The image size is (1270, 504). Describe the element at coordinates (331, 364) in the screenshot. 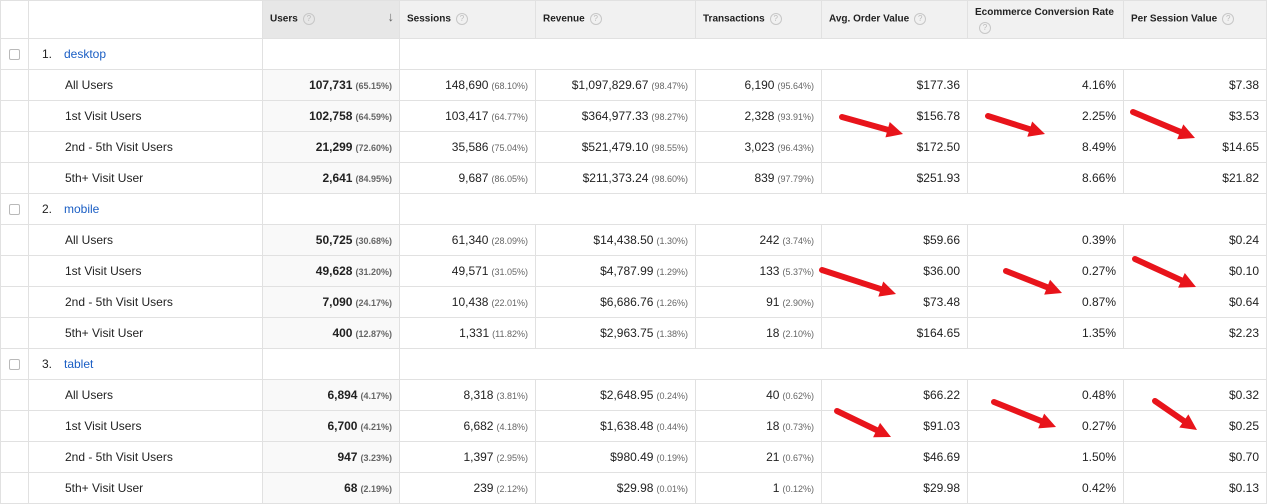

I see `segment-users-blank` at that location.